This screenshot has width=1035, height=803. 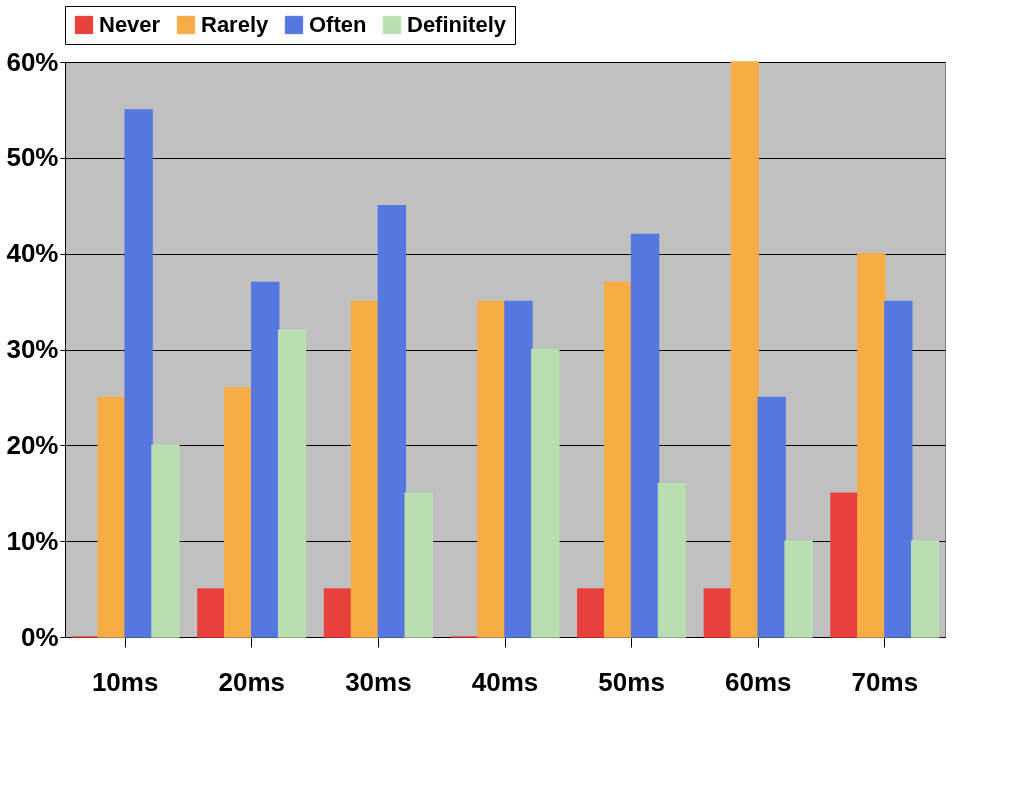 What do you see at coordinates (32, 349) in the screenshot?
I see `y-tick-label: 30%` at bounding box center [32, 349].